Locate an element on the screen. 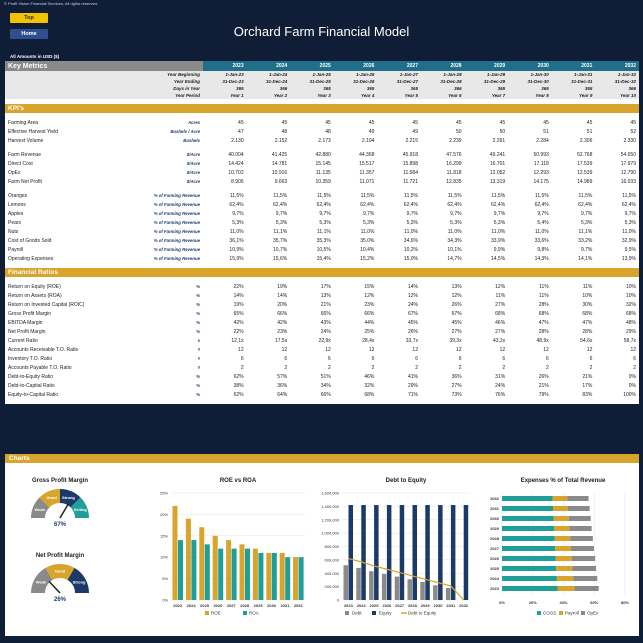 This screenshot has height=643, width=643. y-tick-label: 200,000 is located at coordinates (332, 586).